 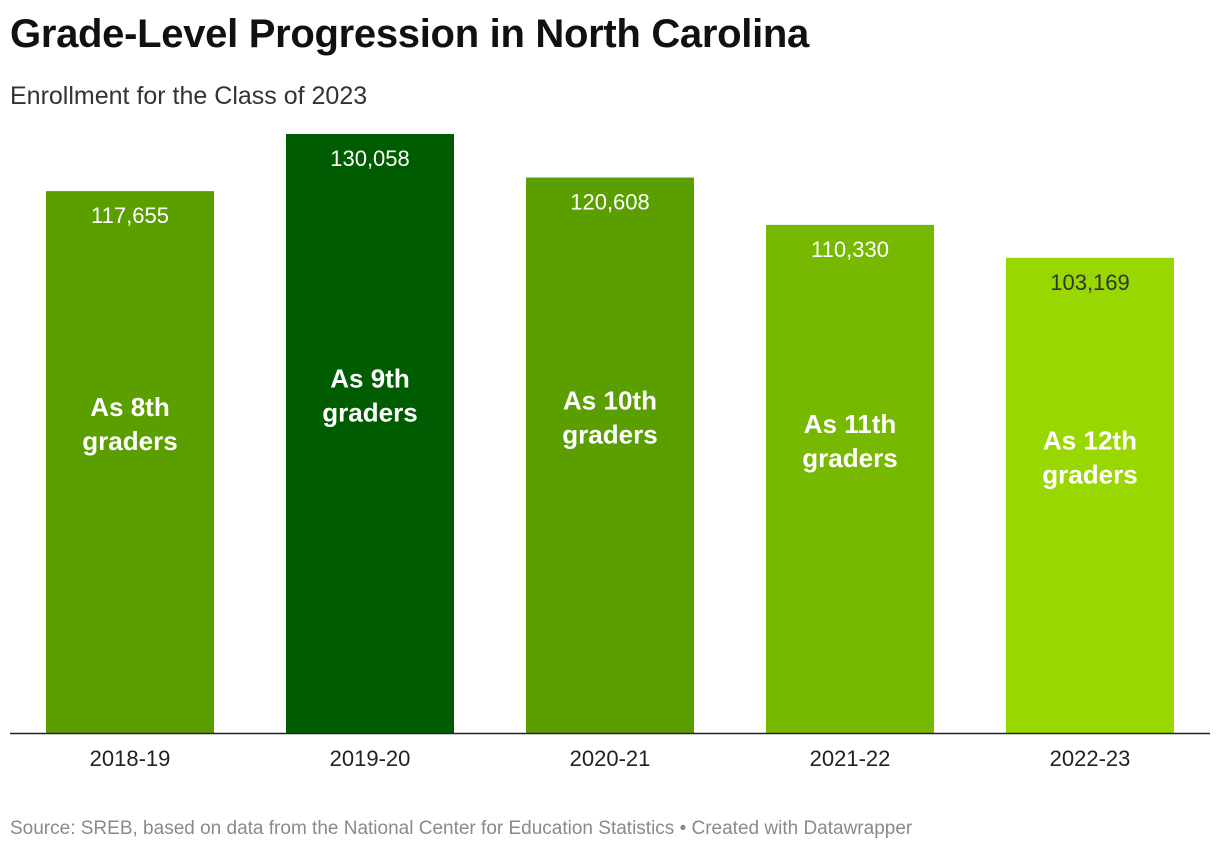 I want to click on x-tick-label: 2018-19, so click(x=130, y=758).